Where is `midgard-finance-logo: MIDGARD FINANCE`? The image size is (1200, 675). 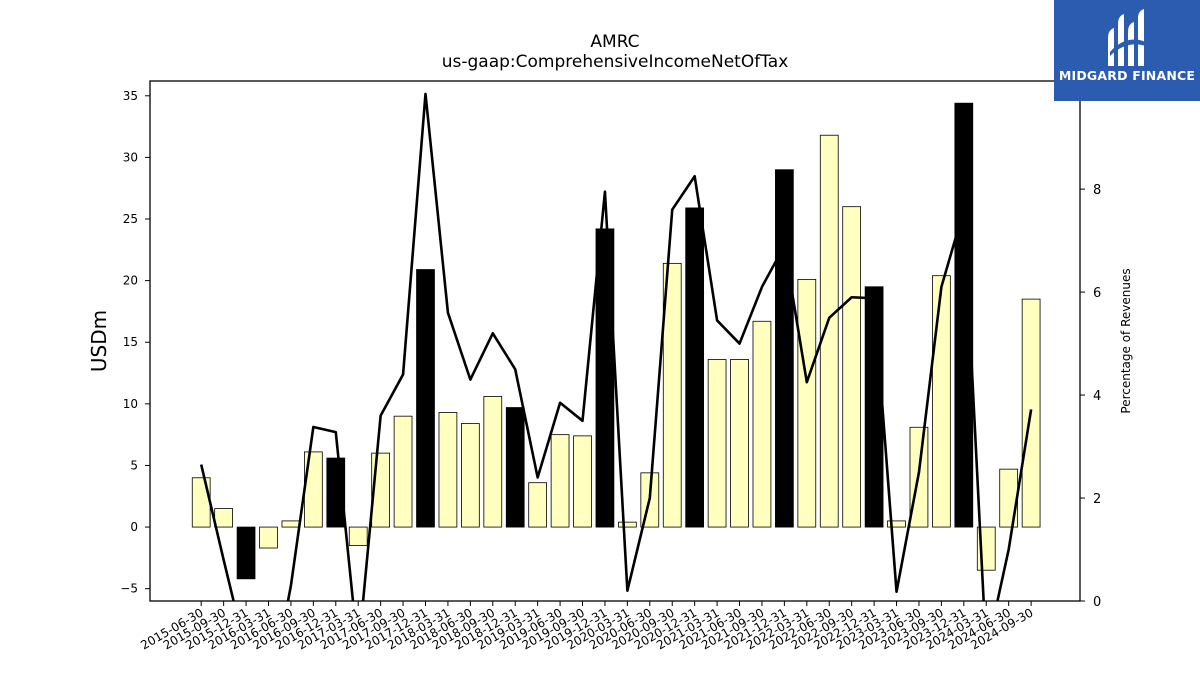
midgard-finance-logo: MIDGARD FINANCE is located at coordinates (1127, 50).